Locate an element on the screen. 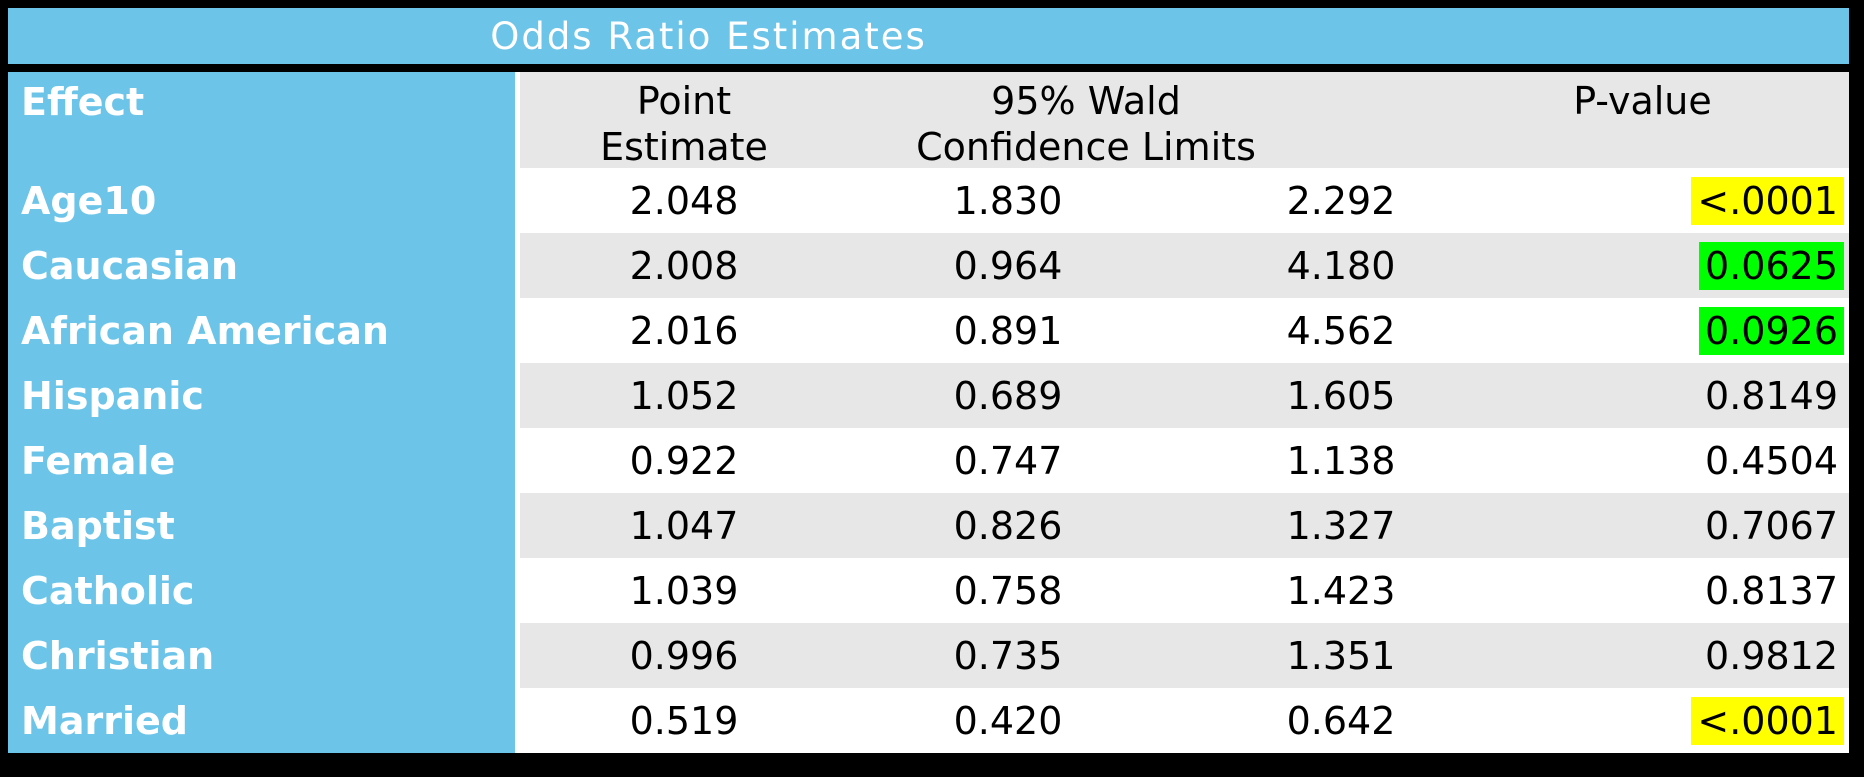 The height and width of the screenshot is (777, 1864). effect-label: Caucasian is located at coordinates (264, 265).